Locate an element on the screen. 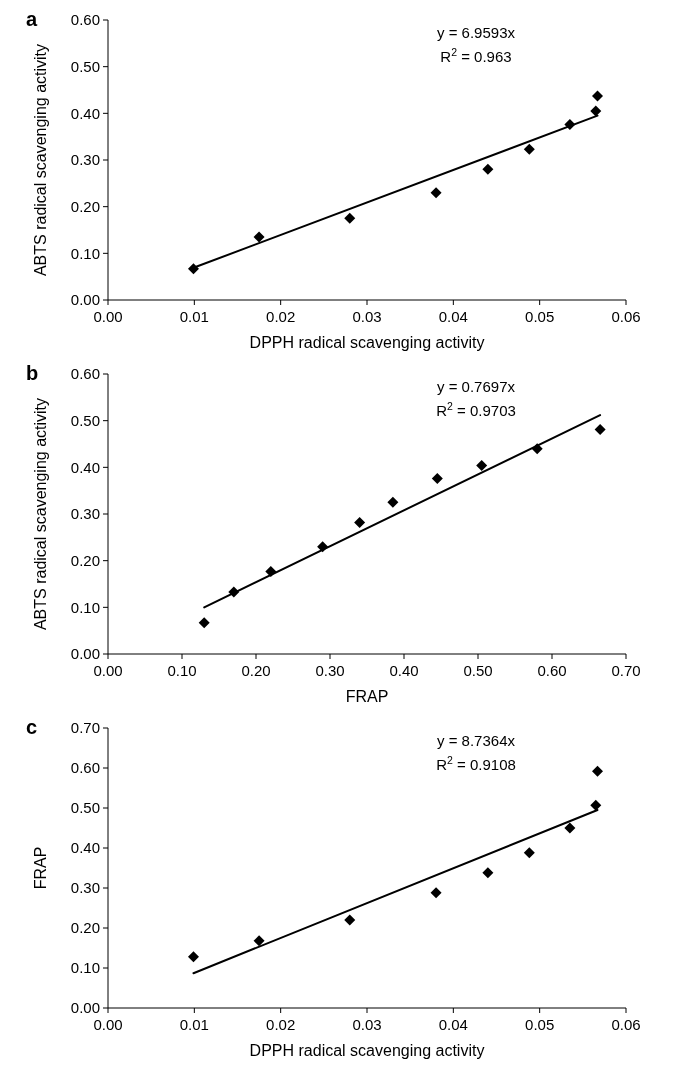 This screenshot has width=679, height=1078. annotation: y = 0.7697x is located at coordinates (476, 386).